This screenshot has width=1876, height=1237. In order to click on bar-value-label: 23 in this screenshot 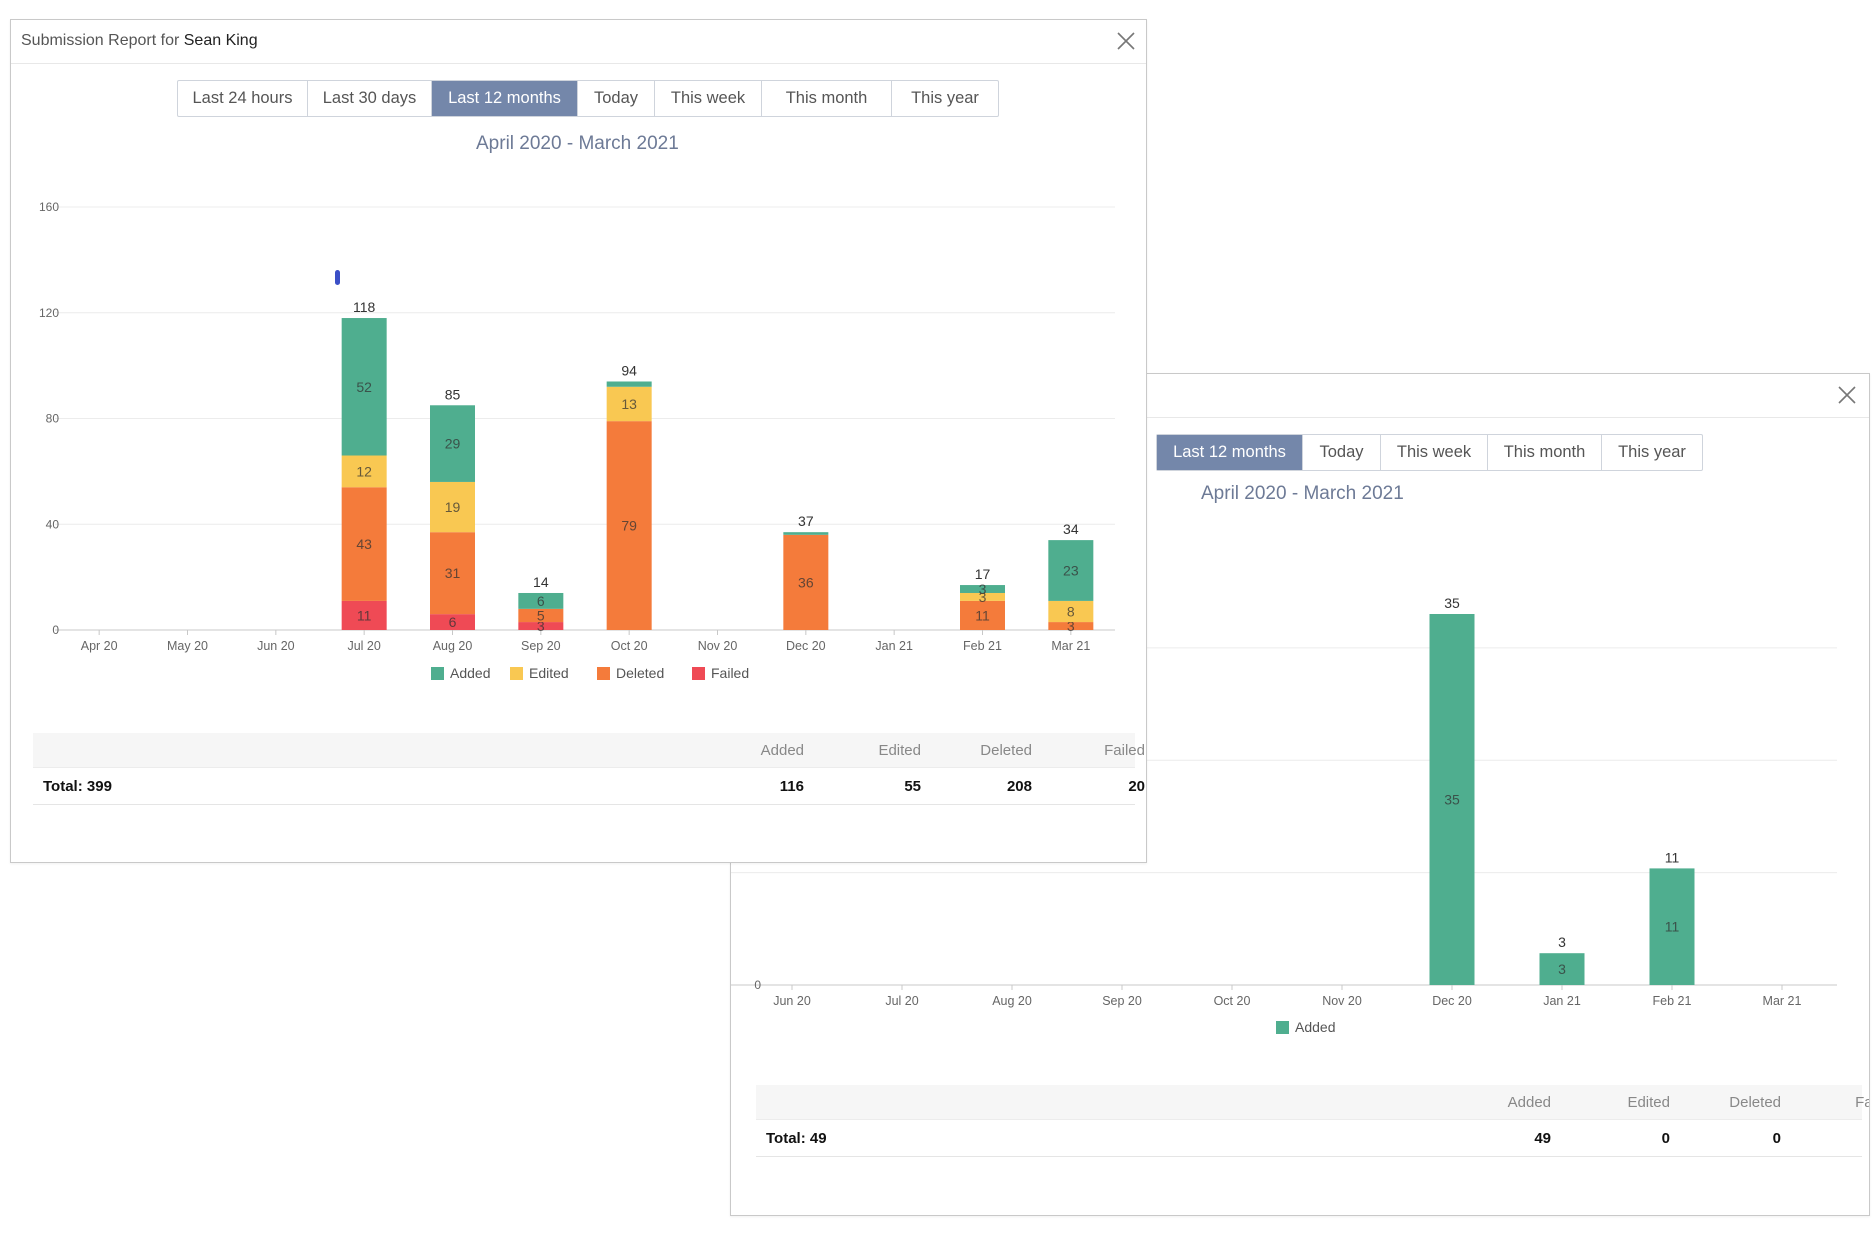, I will do `click(1071, 571)`.